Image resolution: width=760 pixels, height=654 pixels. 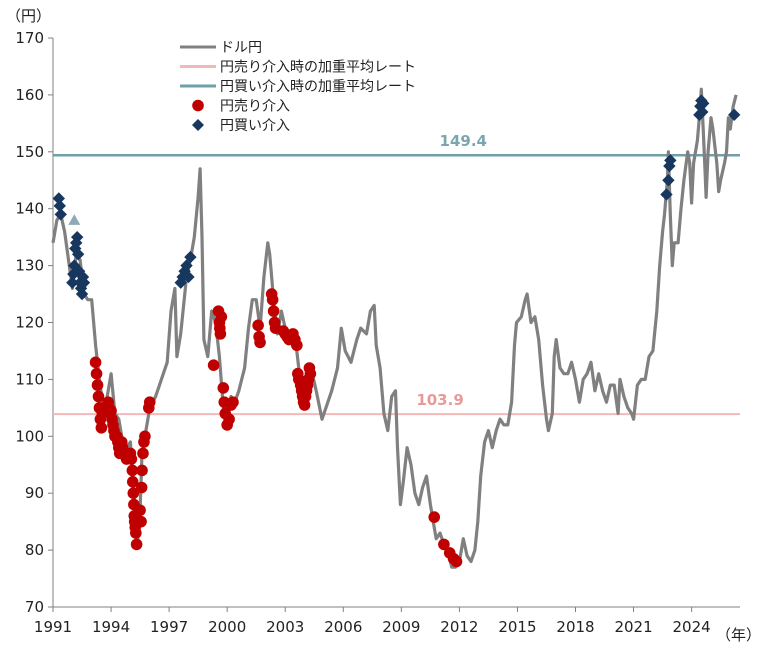 I want to click on reference-line-labels: 103.9 149.4, so click(x=451, y=270).